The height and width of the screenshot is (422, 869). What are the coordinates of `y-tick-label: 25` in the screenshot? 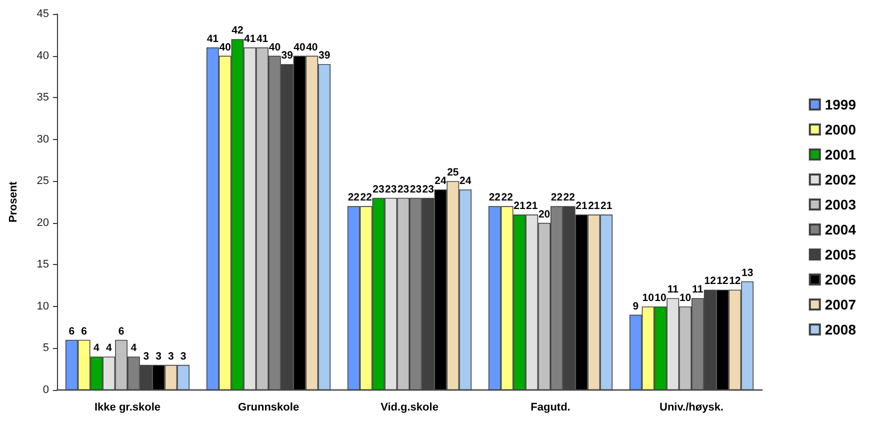 It's located at (42, 181).